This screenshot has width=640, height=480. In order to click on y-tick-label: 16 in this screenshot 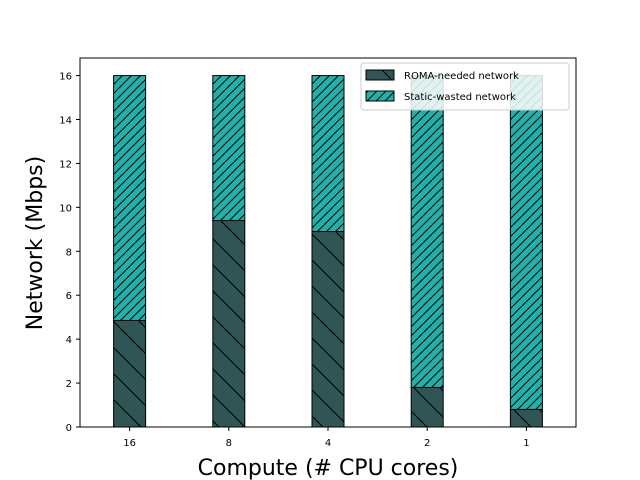, I will do `click(65, 77)`.